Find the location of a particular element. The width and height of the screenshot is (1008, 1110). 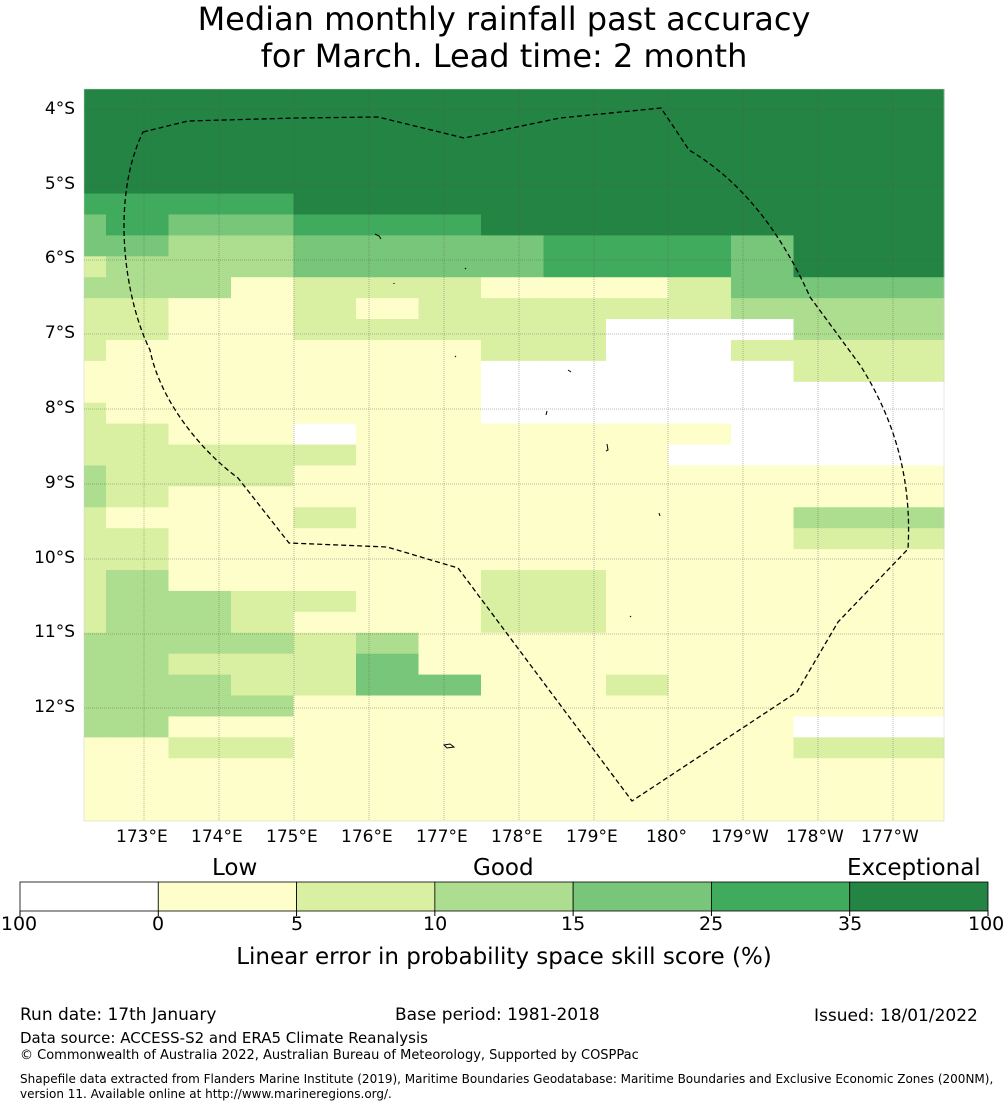

lon-label-180: 180° is located at coordinates (666, 837).